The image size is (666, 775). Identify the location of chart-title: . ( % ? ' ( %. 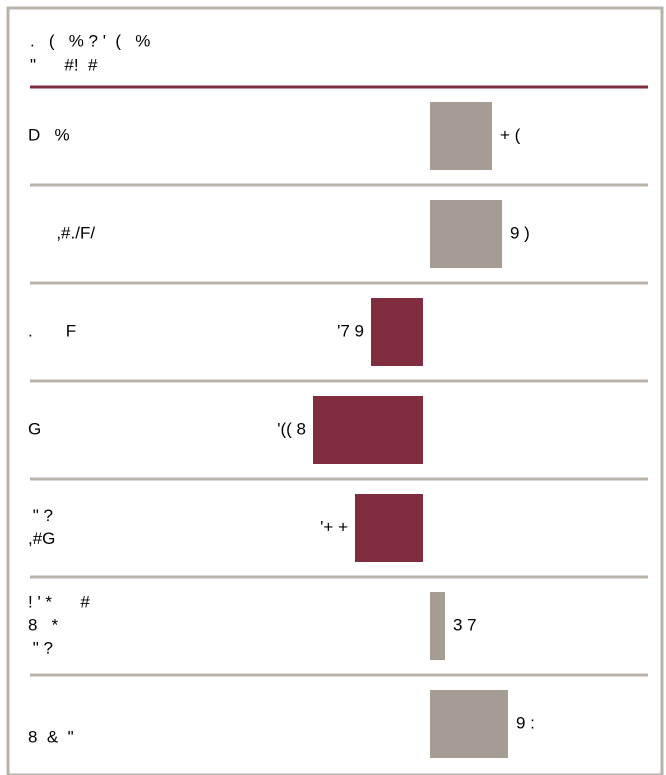
(90, 40).